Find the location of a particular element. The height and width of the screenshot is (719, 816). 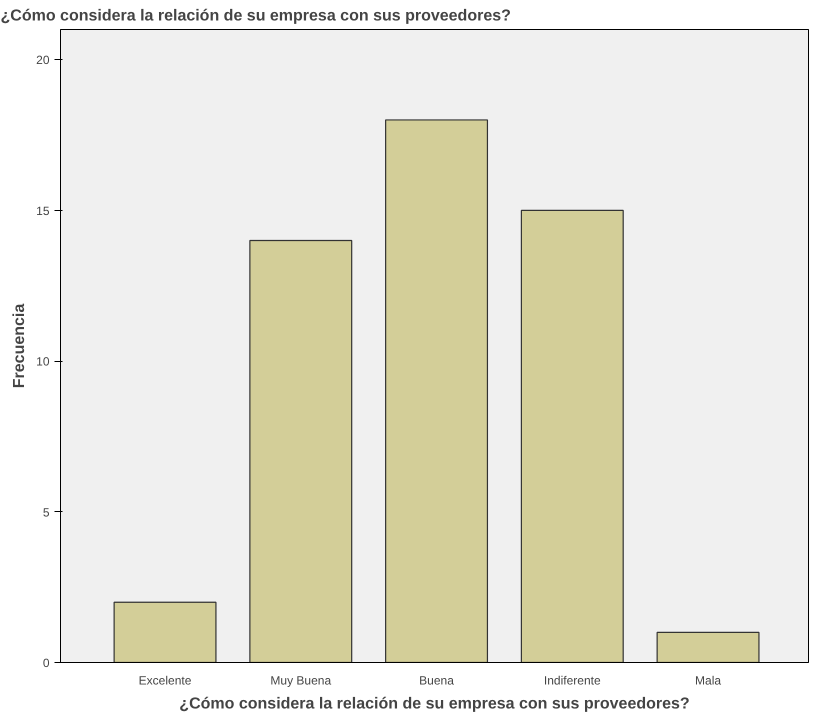

y-tick-label: 5 is located at coordinates (46, 512).